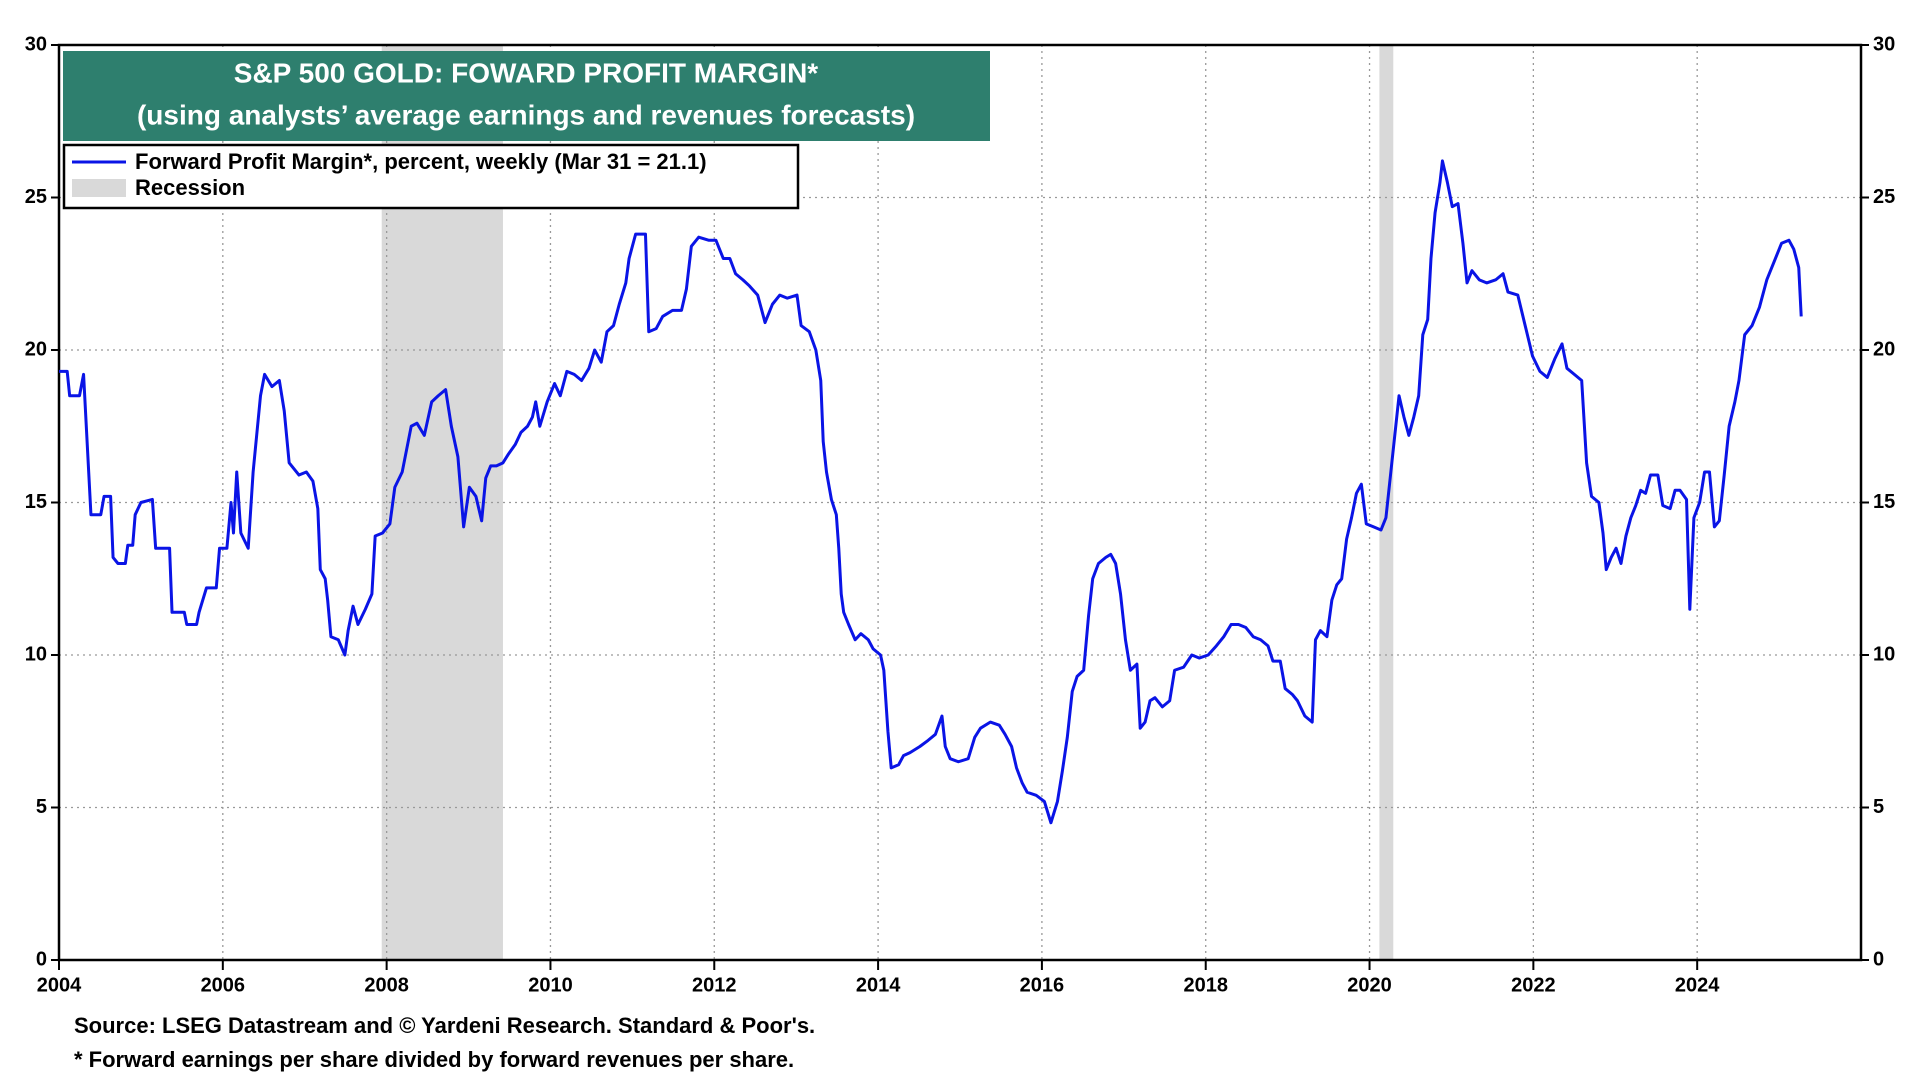  I want to click on legend-box, so click(431, 176).